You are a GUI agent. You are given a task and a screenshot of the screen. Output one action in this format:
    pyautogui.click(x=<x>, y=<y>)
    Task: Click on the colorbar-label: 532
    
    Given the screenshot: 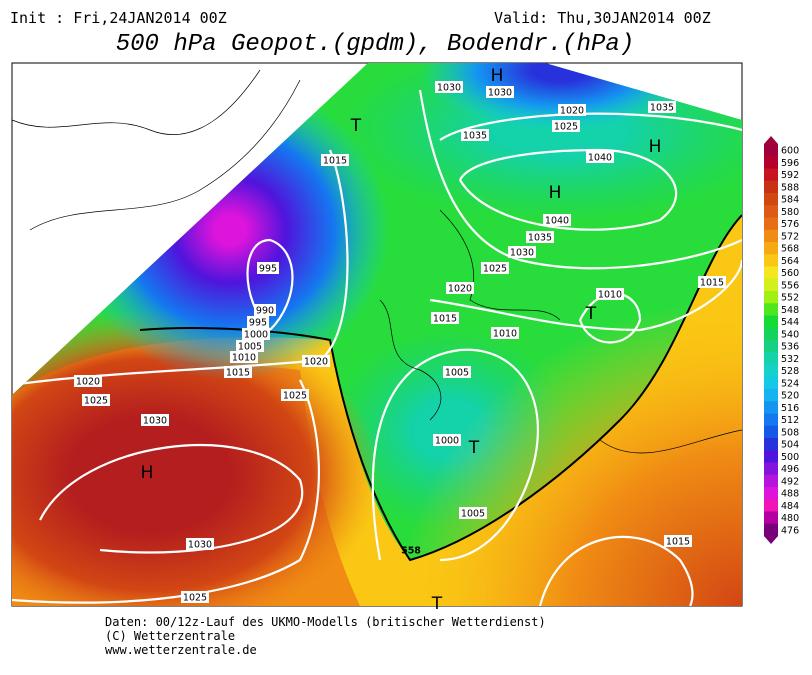 What is the action you would take?
    pyautogui.click(x=790, y=359)
    